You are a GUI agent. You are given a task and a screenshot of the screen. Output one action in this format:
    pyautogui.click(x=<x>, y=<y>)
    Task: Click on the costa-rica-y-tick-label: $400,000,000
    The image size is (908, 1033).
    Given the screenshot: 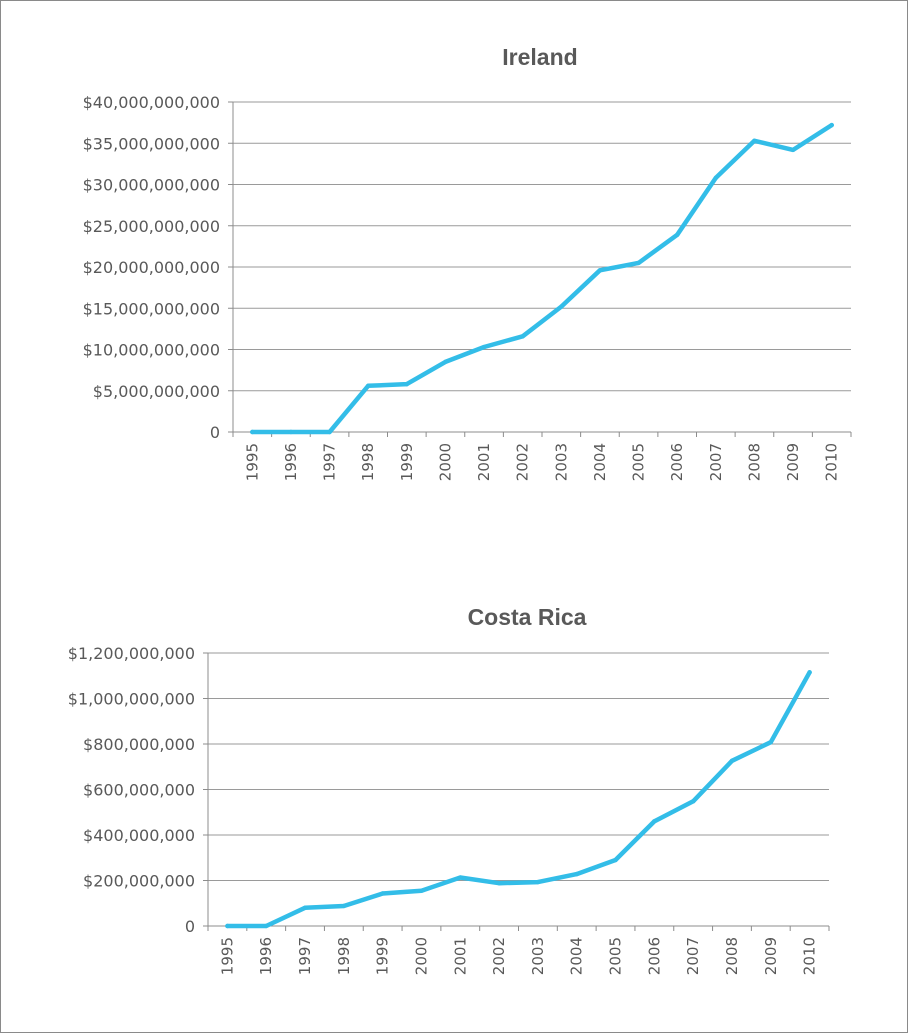 What is the action you would take?
    pyautogui.click(x=139, y=835)
    